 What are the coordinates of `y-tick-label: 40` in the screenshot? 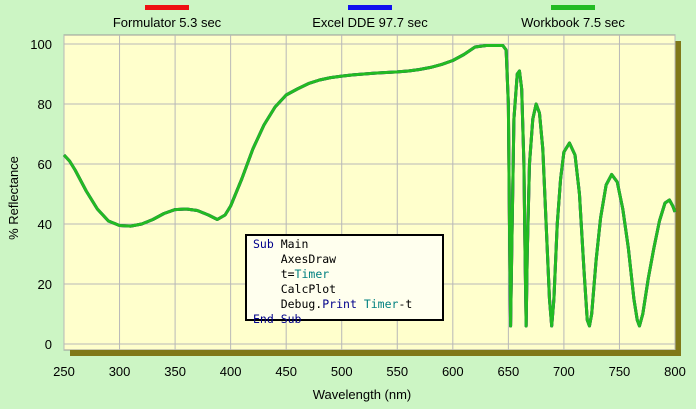 It's located at (45, 224).